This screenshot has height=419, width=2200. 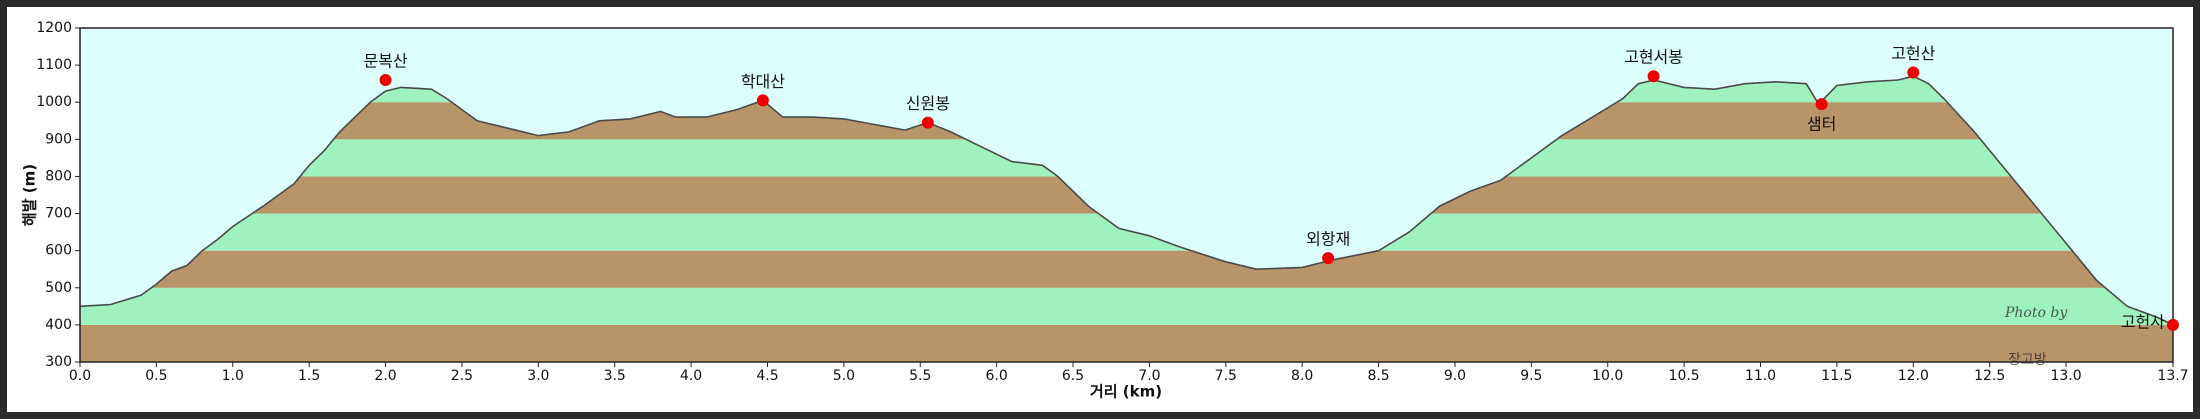 What do you see at coordinates (1126, 392) in the screenshot?
I see `x-axis-title: 거리 (km)` at bounding box center [1126, 392].